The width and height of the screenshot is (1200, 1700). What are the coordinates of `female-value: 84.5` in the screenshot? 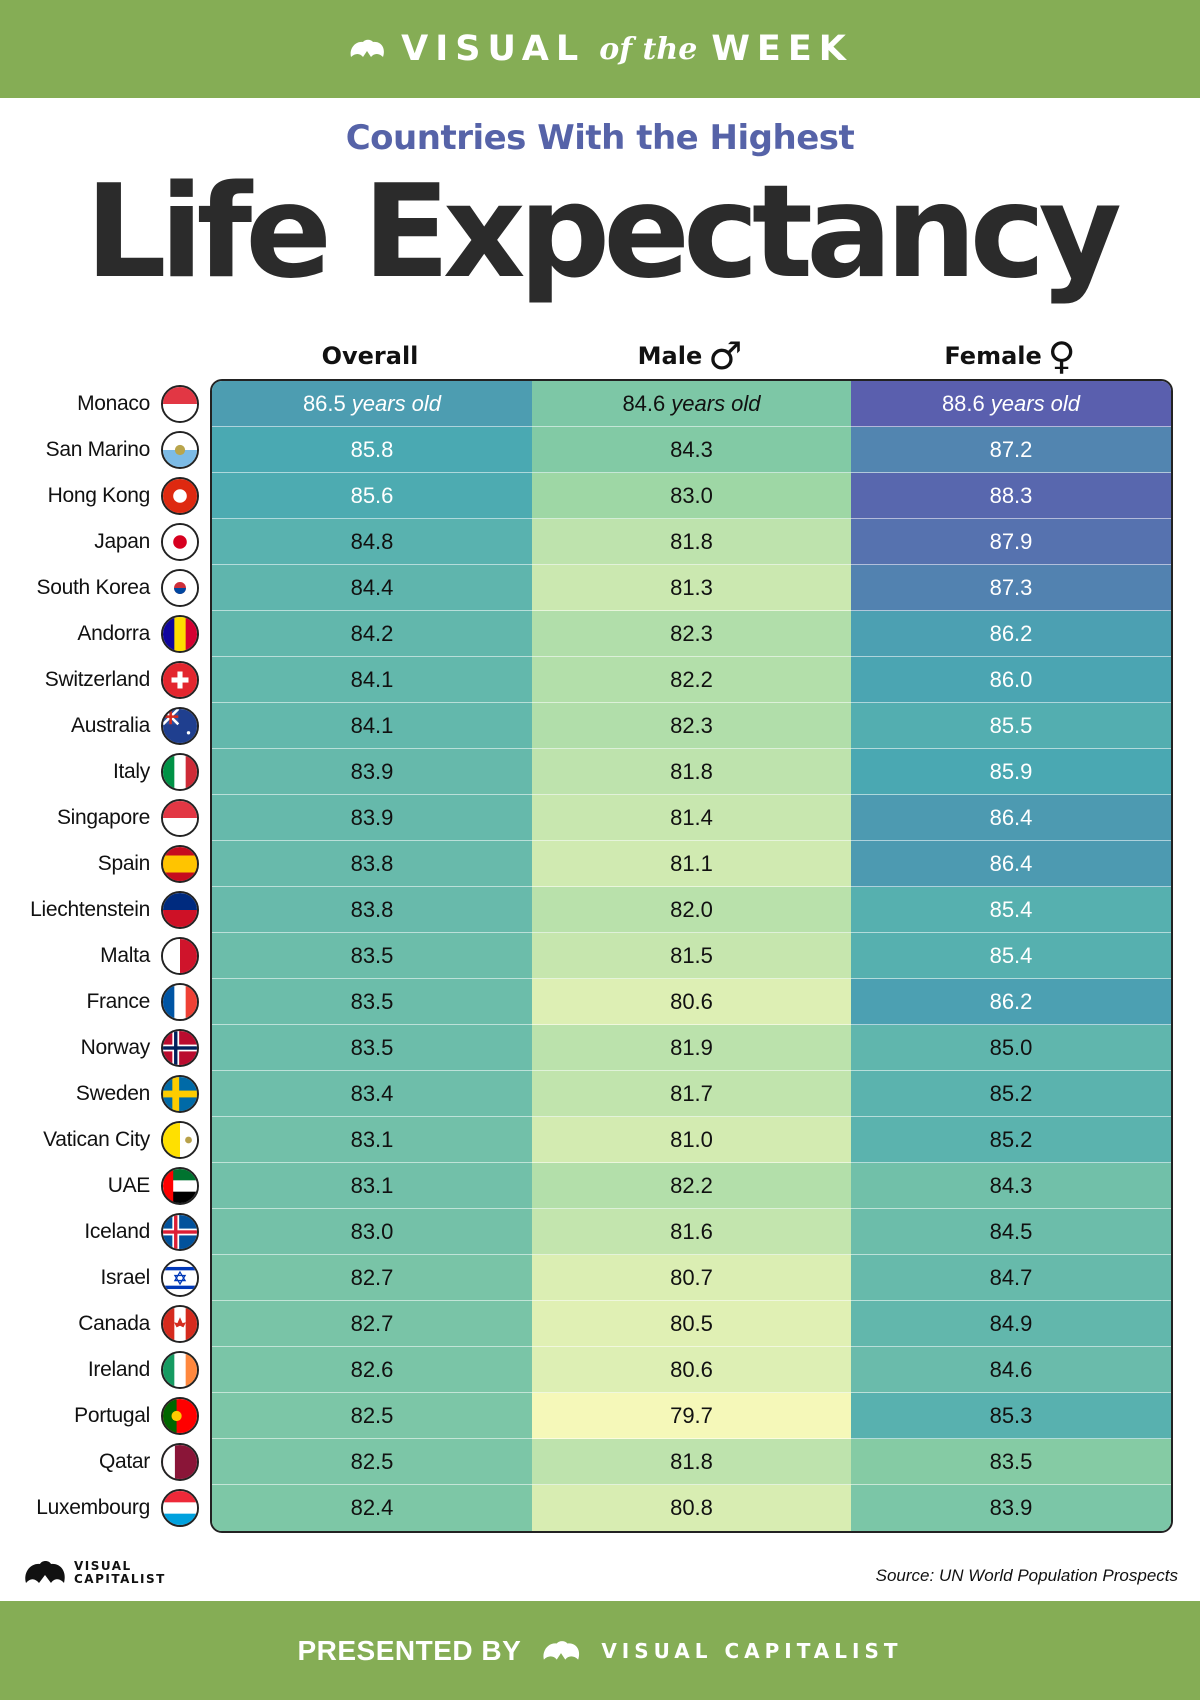 It's located at (1011, 1231).